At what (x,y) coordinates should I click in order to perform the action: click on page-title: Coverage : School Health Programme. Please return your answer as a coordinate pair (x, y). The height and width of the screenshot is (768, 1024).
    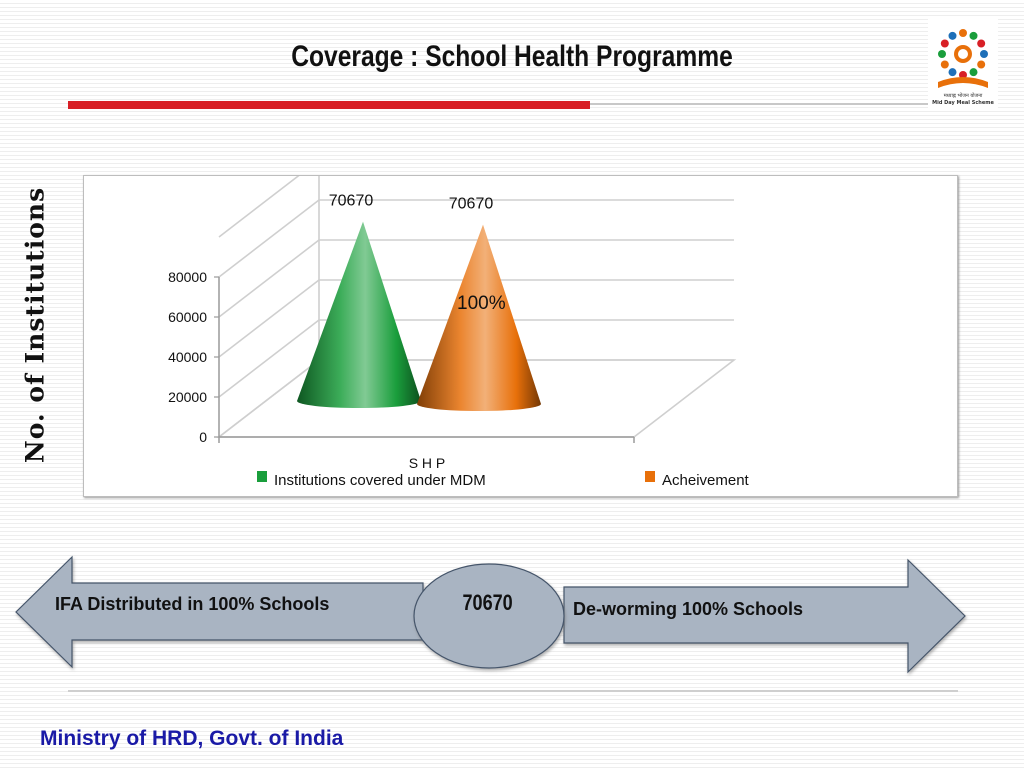
    Looking at the image, I should click on (512, 56).